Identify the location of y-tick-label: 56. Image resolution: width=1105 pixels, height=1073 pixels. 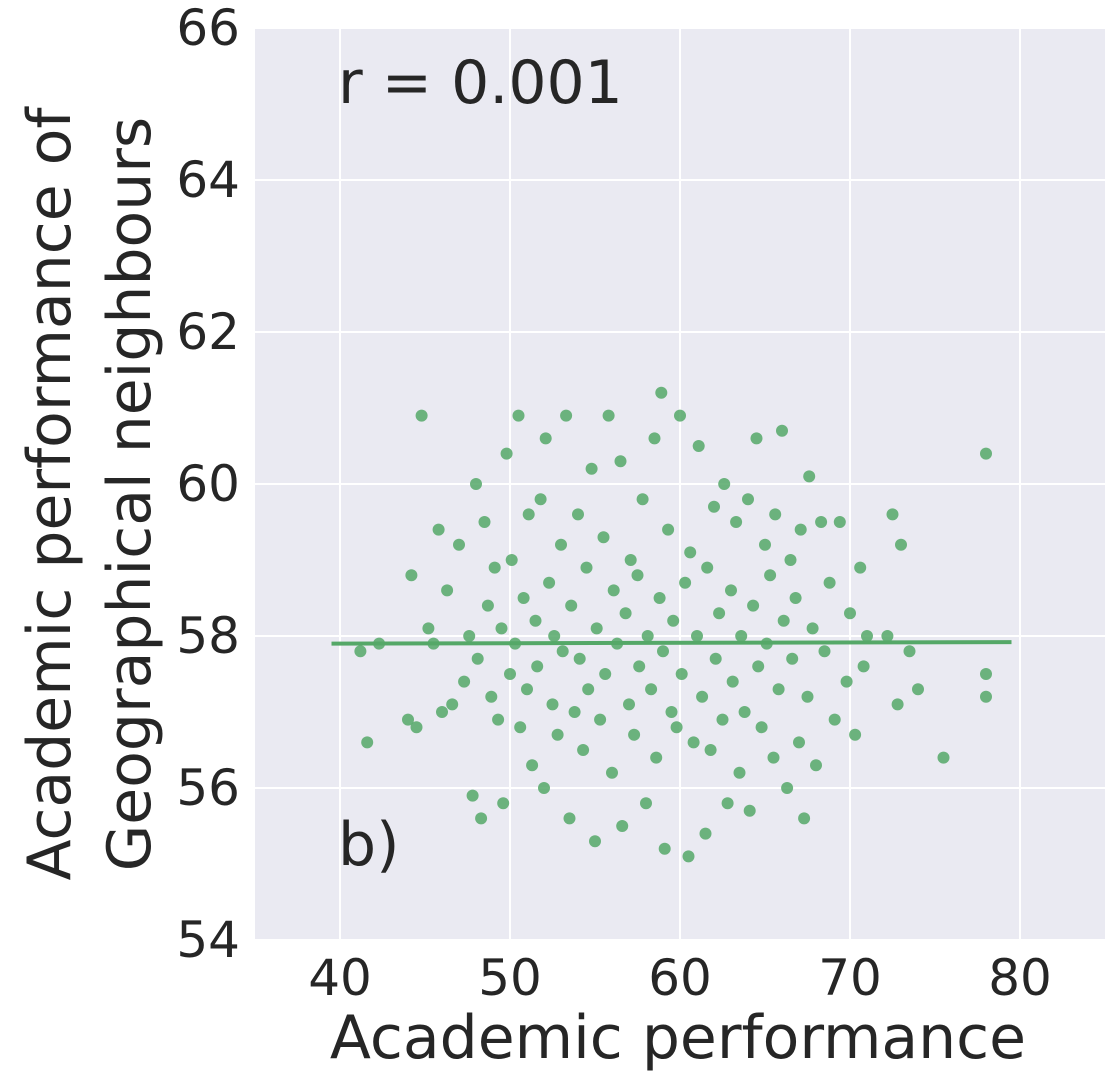
(208, 788).